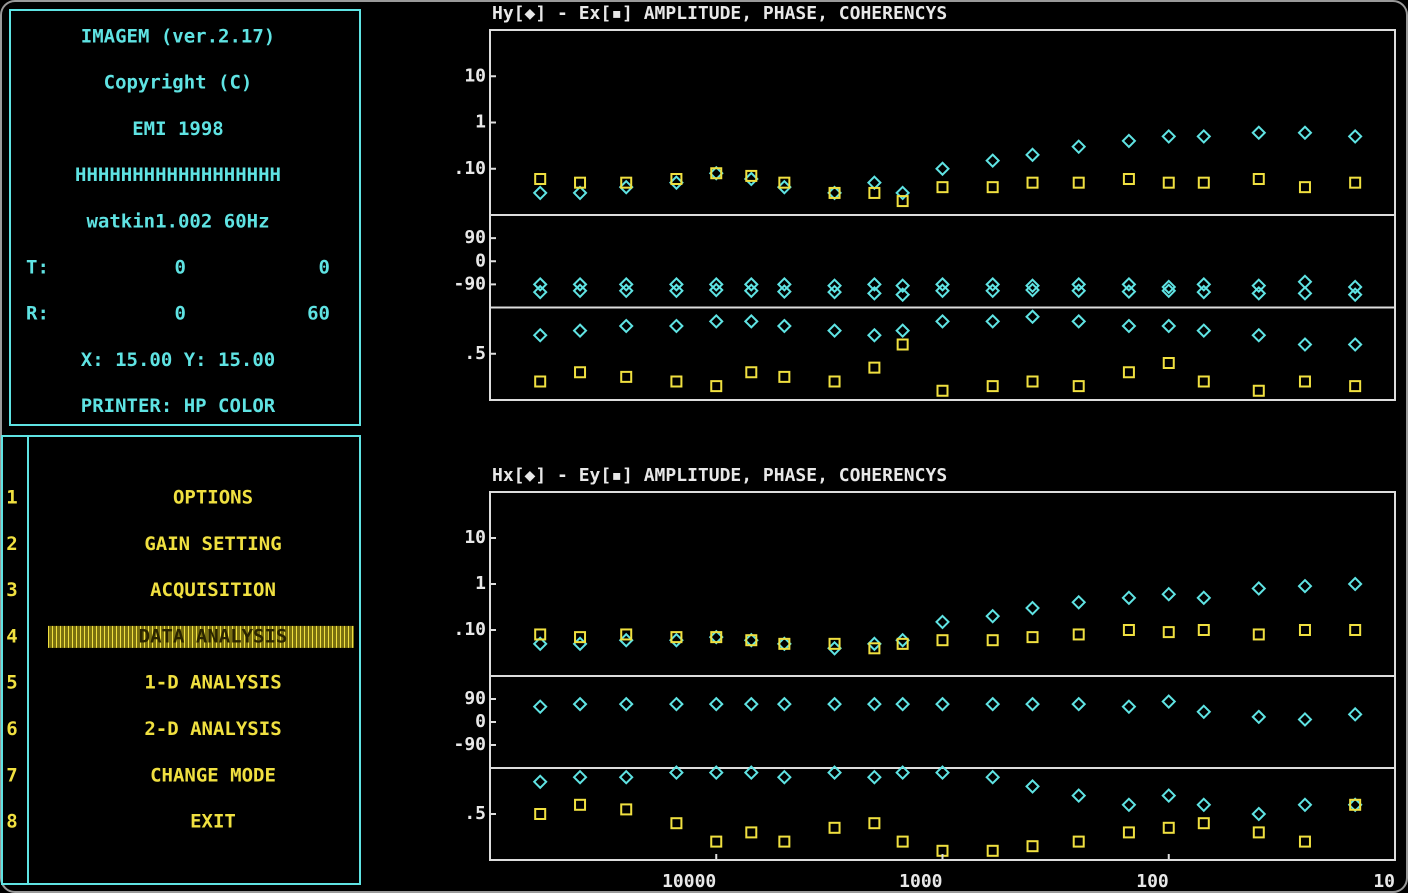  Describe the element at coordinates (689, 881) in the screenshot. I see `x-tick-label: 10000` at that location.